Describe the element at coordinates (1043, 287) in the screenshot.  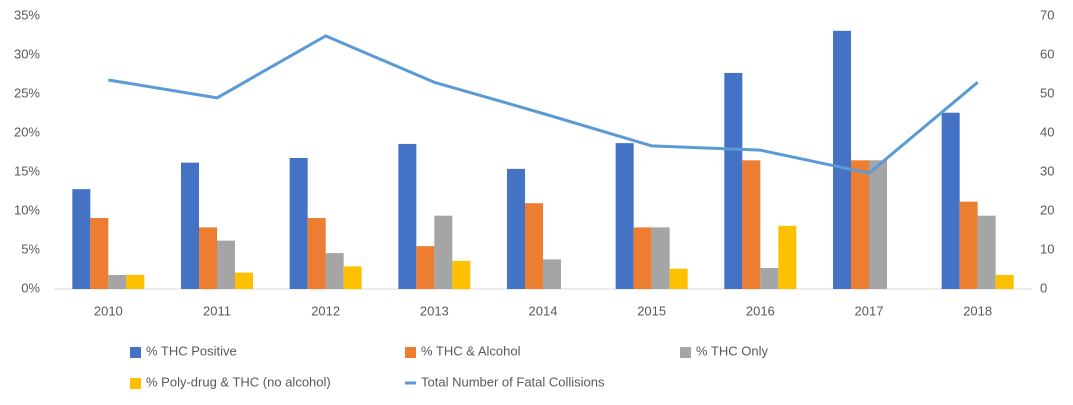
I see `y2-tick-label: 0` at that location.